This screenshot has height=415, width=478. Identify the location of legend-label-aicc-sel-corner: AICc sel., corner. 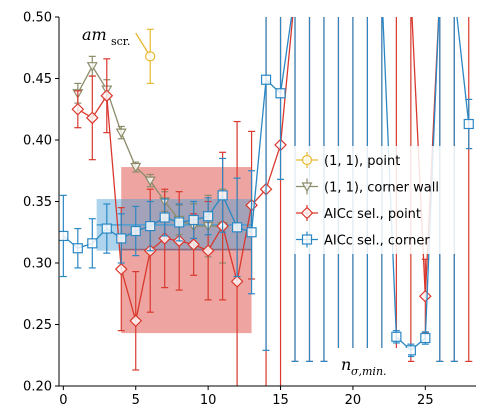
(377, 241).